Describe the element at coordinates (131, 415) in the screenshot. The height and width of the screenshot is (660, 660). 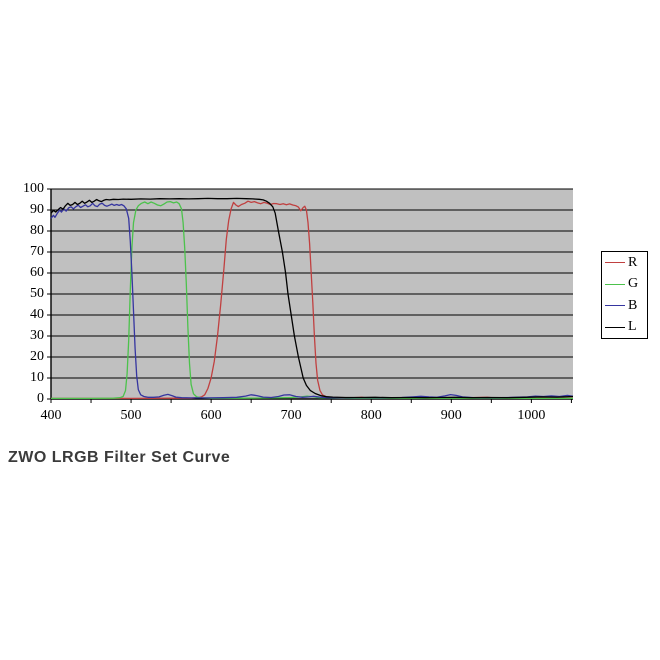
I see `x-tick-label-500: 500` at that location.